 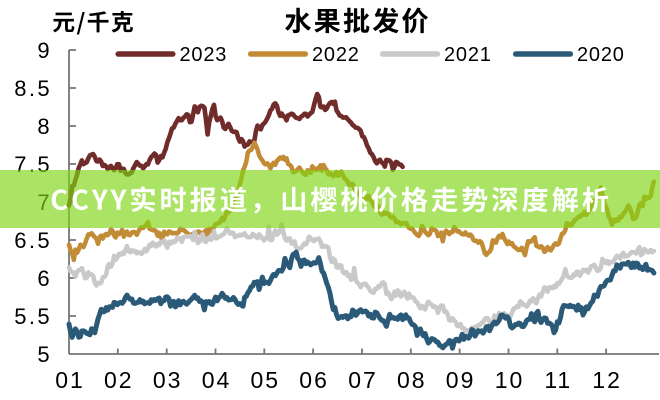 What do you see at coordinates (33, 316) in the screenshot?
I see `svg-text: 5.5` at bounding box center [33, 316].